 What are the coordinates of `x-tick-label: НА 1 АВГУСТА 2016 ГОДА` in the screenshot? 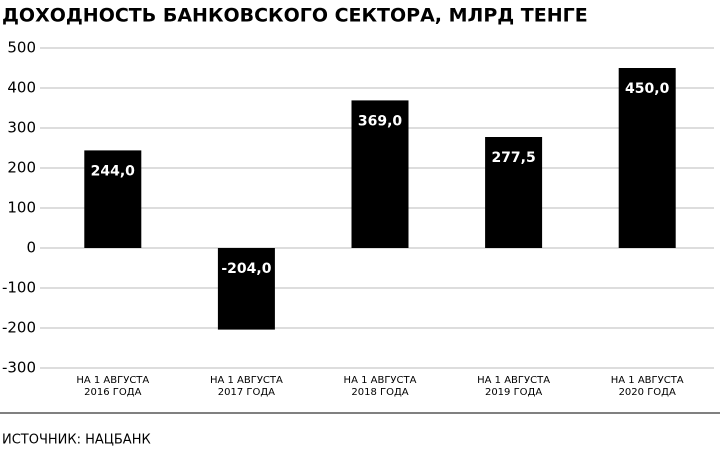 It's located at (112, 386).